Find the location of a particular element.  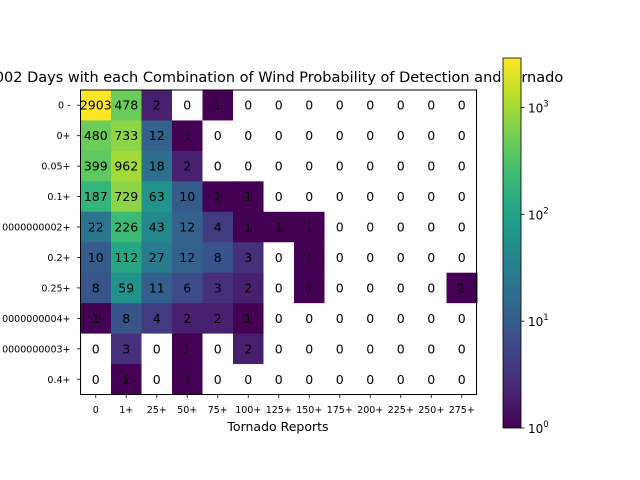

x-tick-label: 125+ is located at coordinates (279, 410).